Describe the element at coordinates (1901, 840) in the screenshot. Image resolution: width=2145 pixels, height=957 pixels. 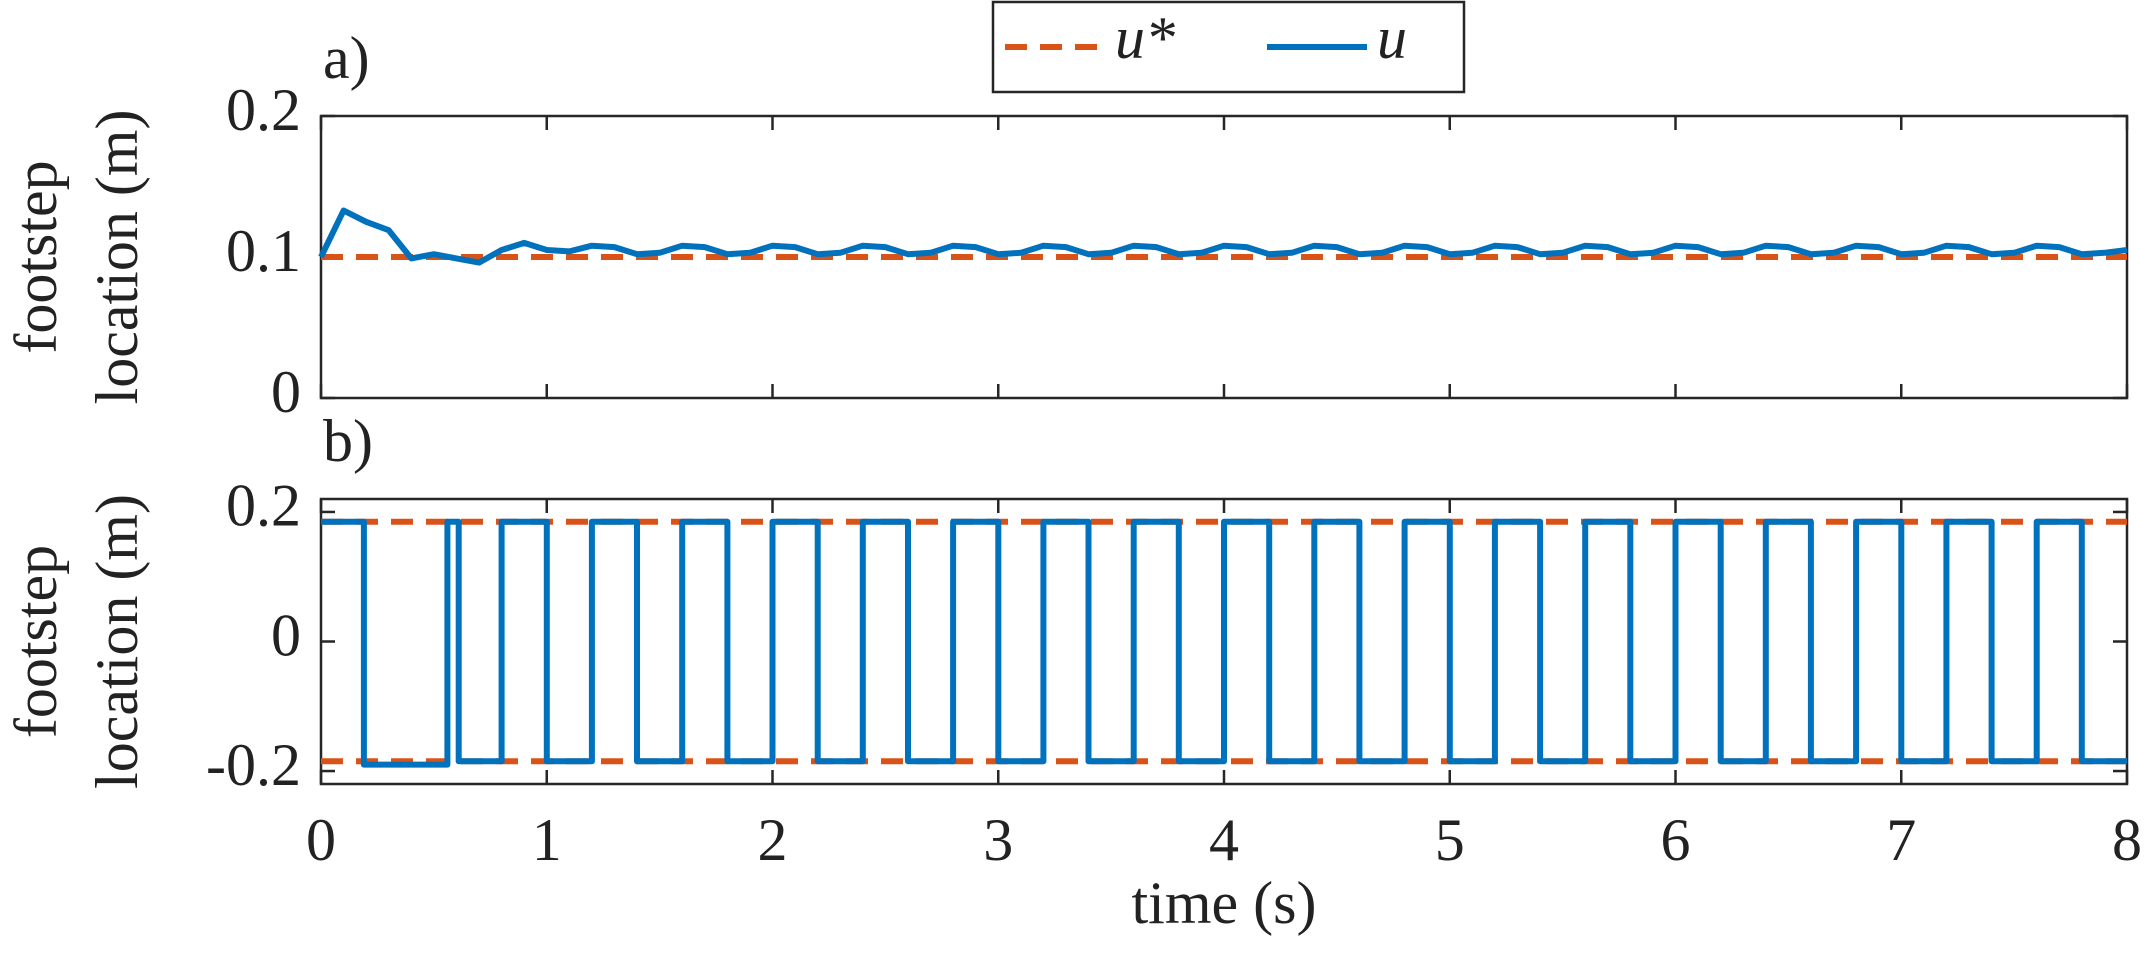
I see `x-tick-label: 7` at that location.